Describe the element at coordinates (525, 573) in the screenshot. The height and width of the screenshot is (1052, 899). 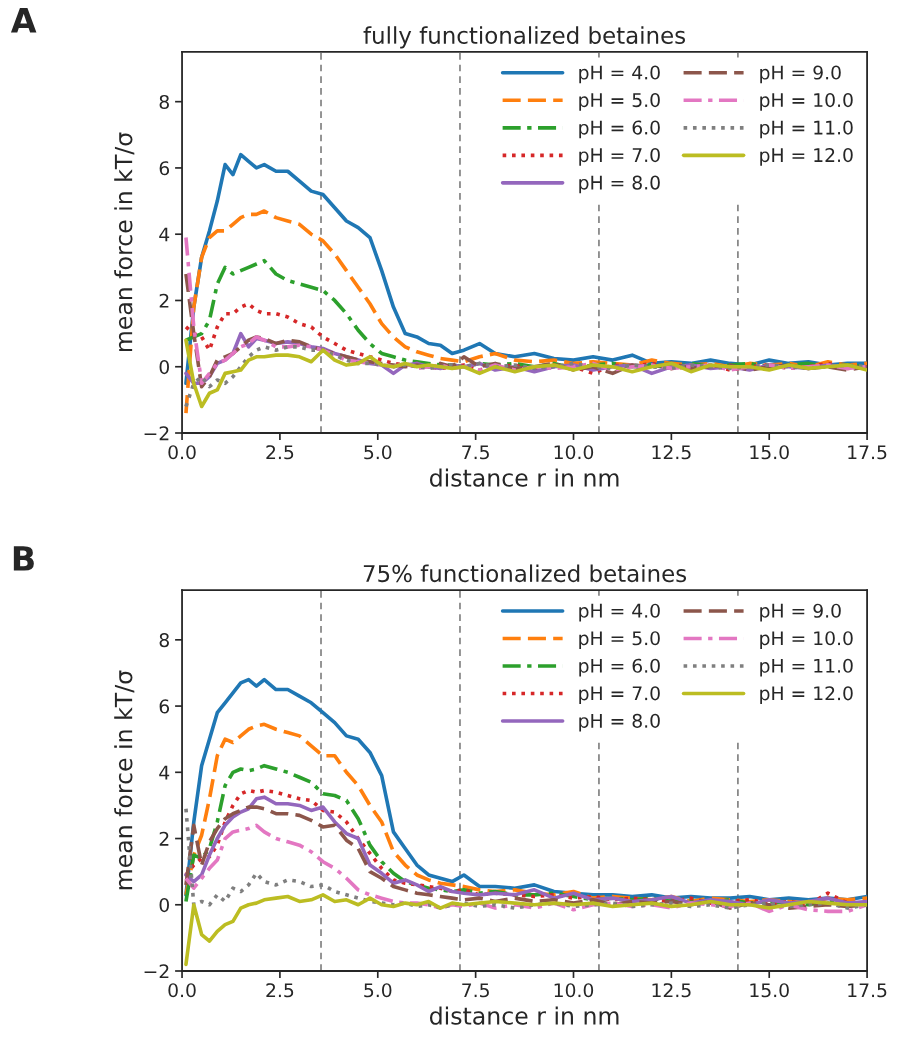
I see `chart-title: 75% functionalized betaines` at that location.